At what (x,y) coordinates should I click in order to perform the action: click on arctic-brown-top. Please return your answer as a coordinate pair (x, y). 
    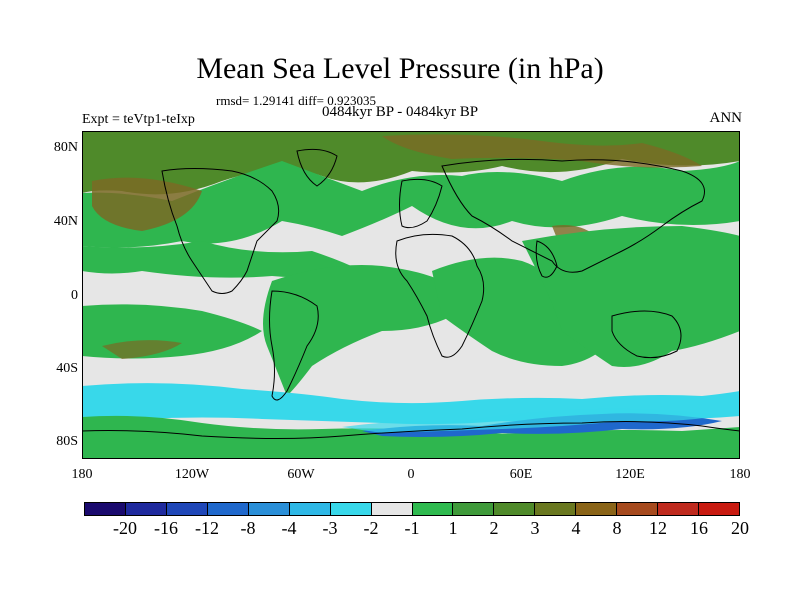
    Looking at the image, I should click on (542, 151).